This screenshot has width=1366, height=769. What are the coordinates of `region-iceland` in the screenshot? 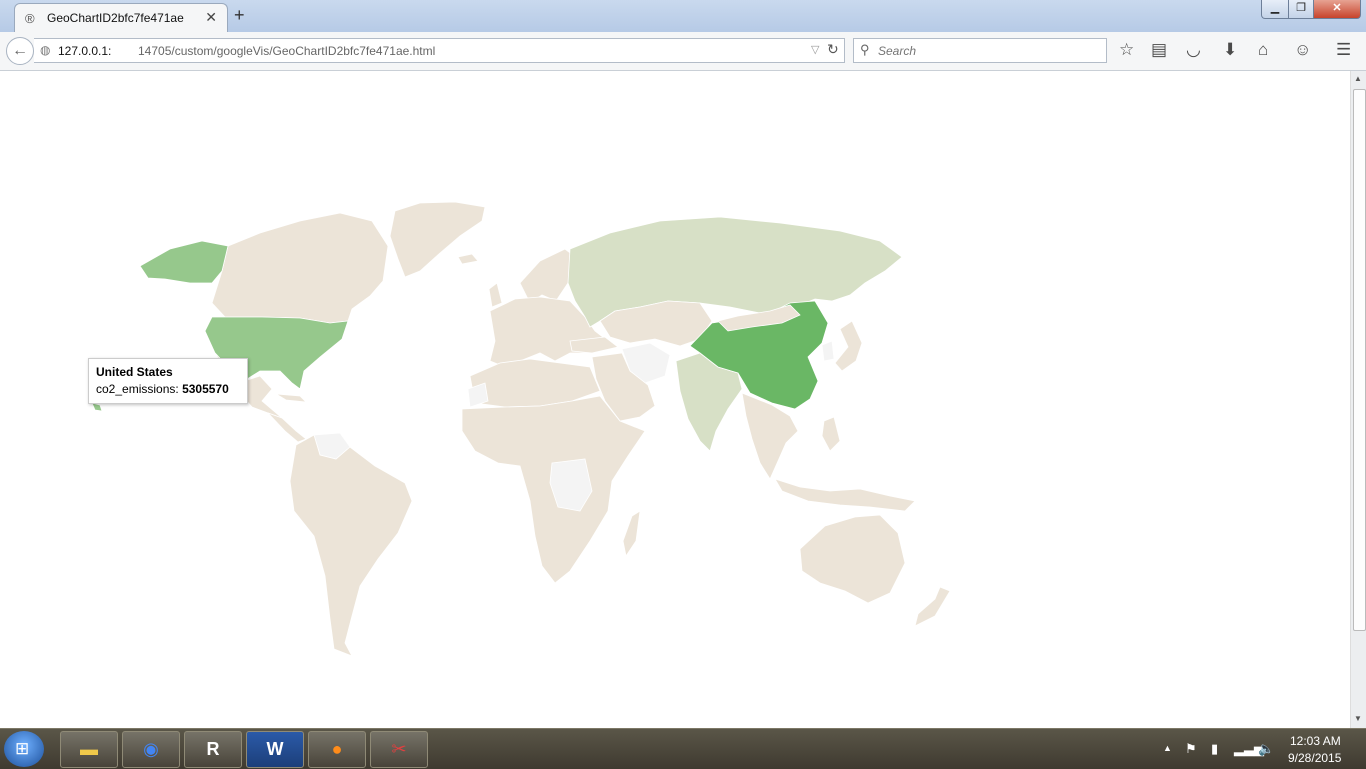 It's located at (468, 259).